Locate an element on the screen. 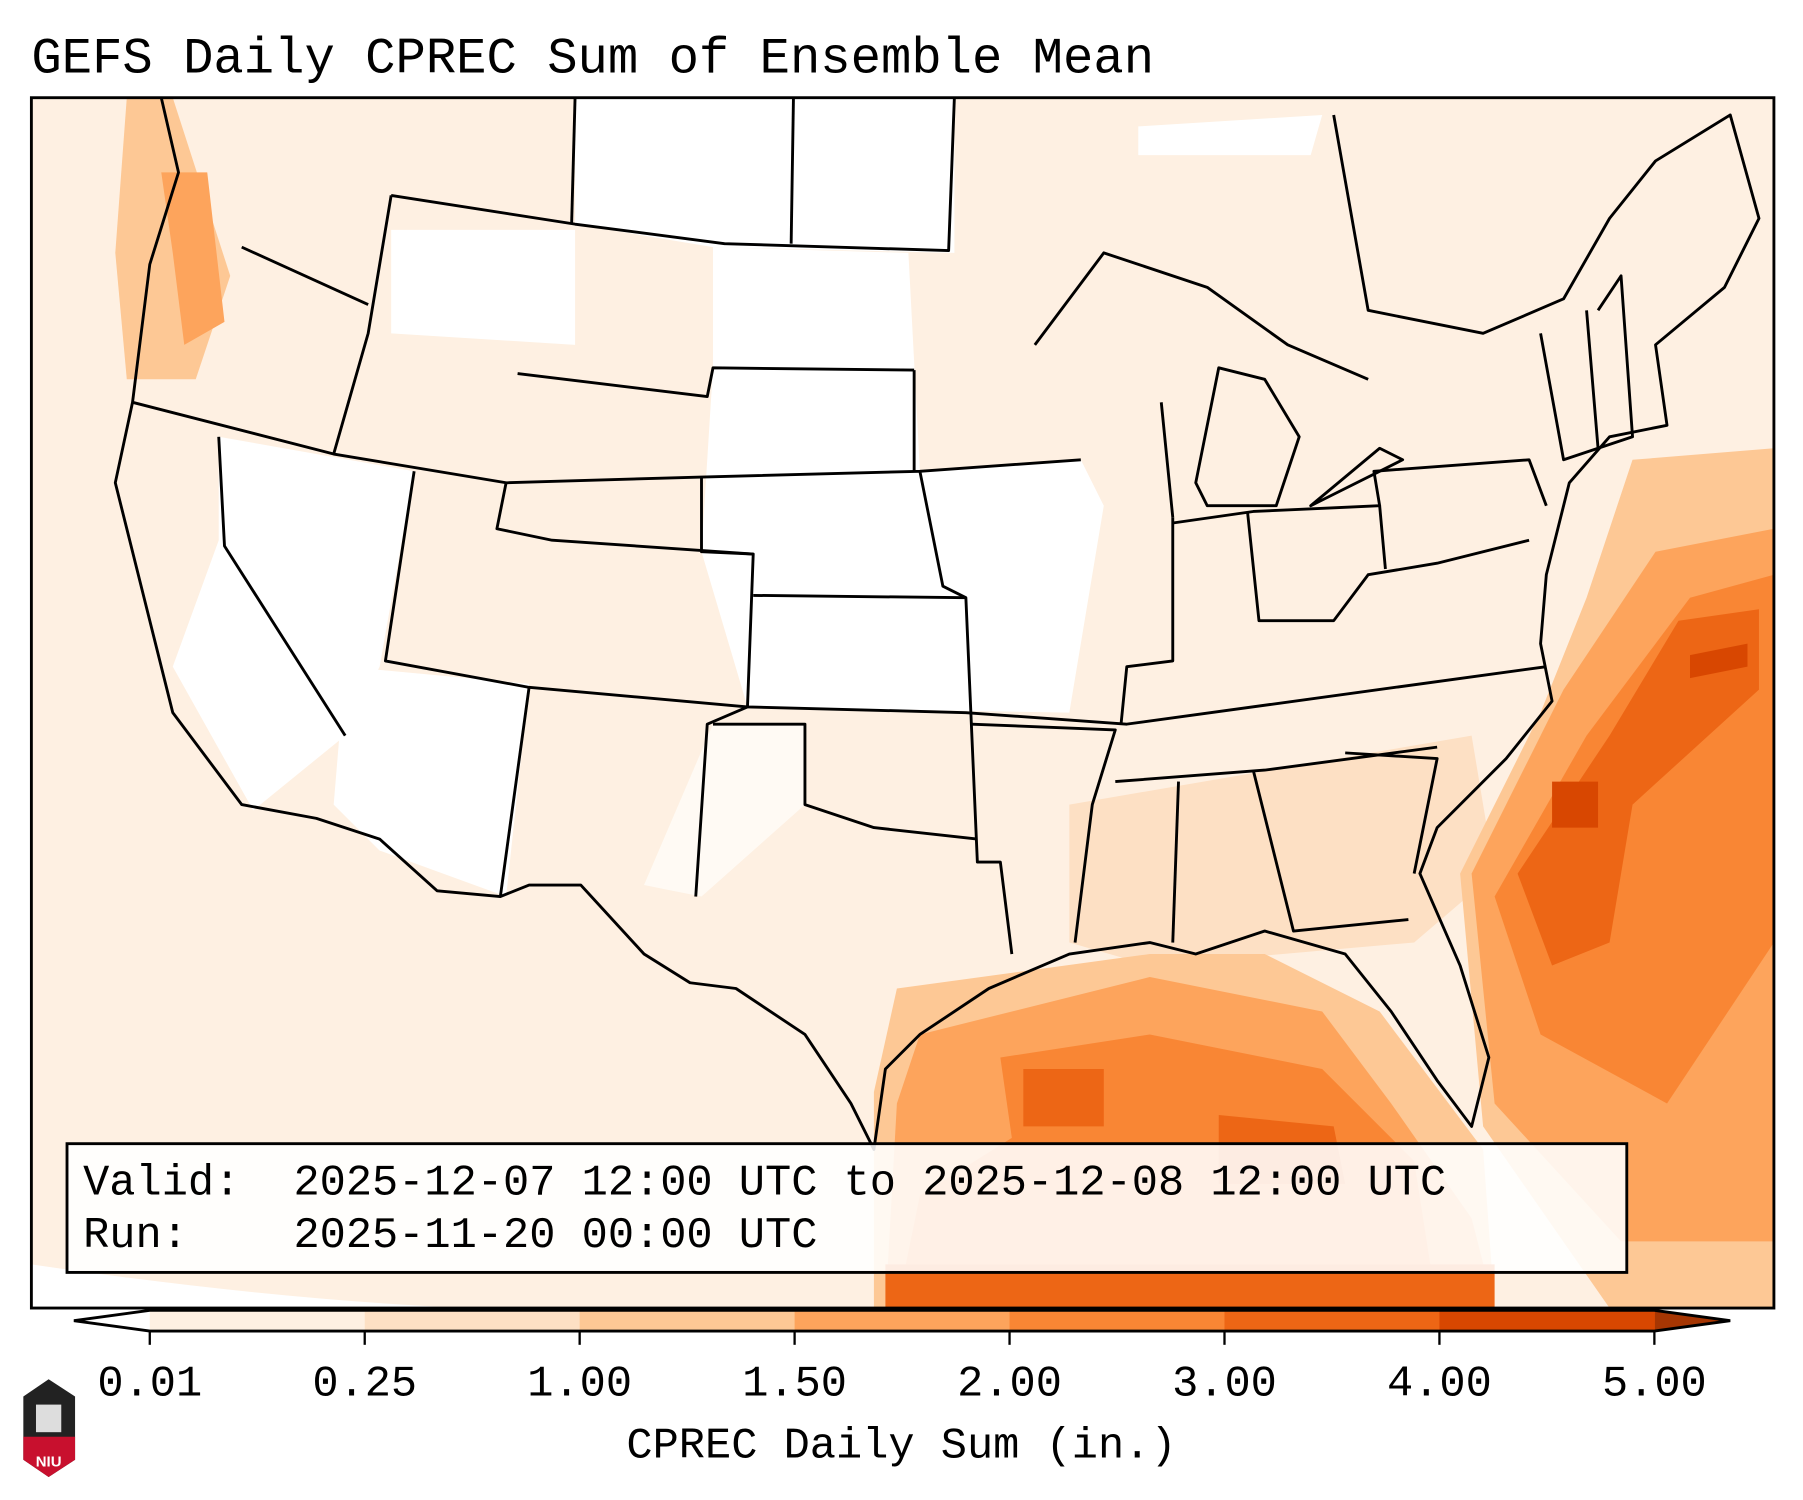 The height and width of the screenshot is (1500, 1803). projection-edge is located at coordinates (250, 1286).